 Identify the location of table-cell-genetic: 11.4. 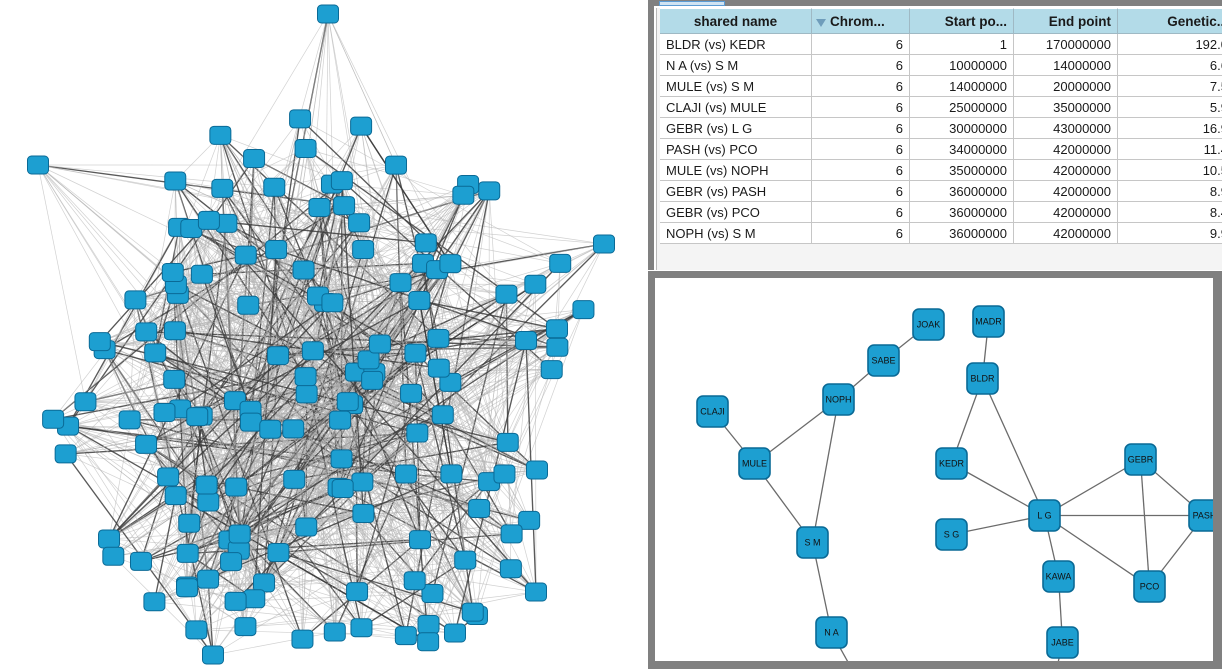
(1170, 149).